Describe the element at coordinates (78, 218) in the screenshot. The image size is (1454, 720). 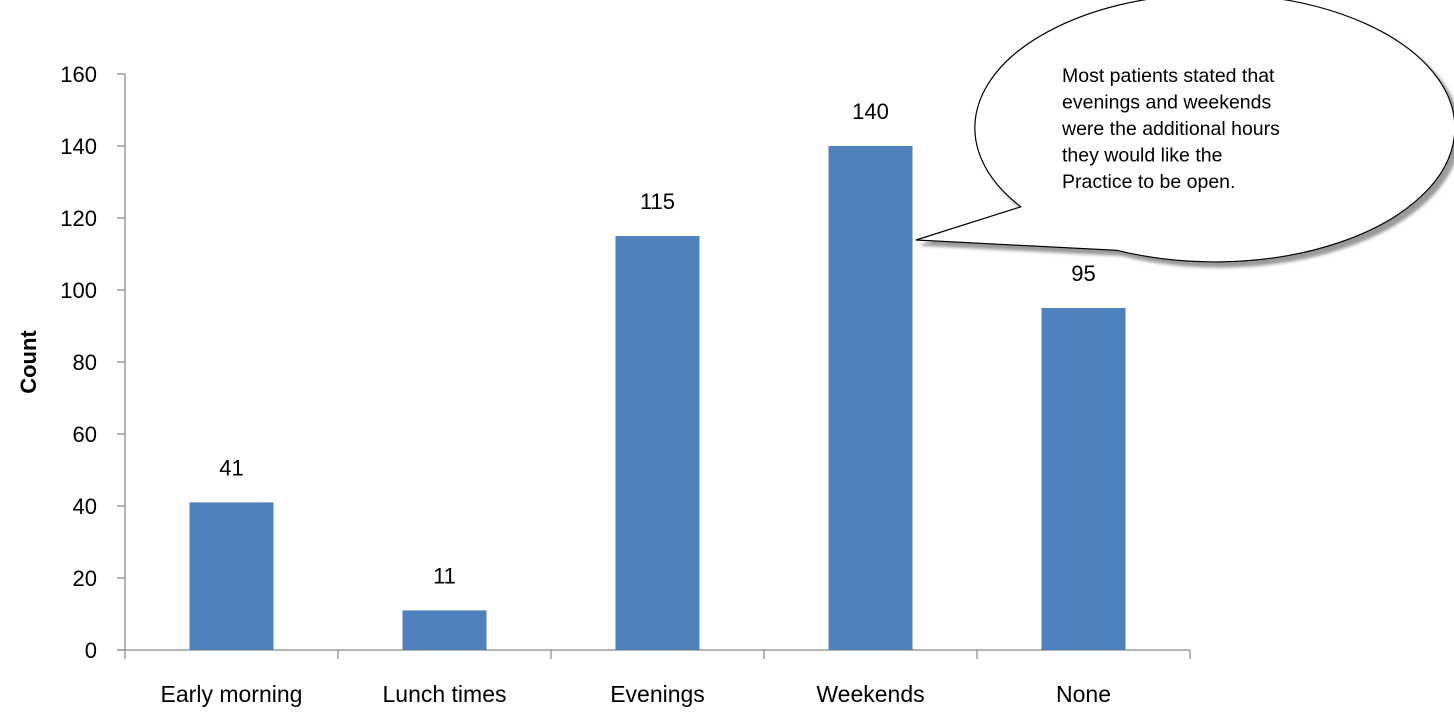
I see `y-tick-label: 120` at that location.